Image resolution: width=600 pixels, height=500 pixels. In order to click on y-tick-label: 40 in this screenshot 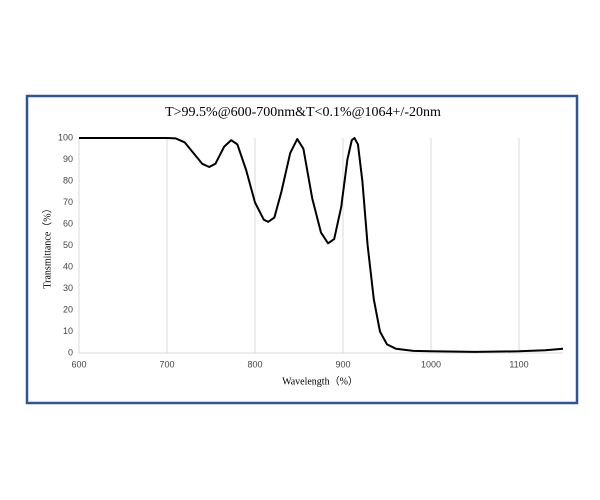, I will do `click(68, 266)`.